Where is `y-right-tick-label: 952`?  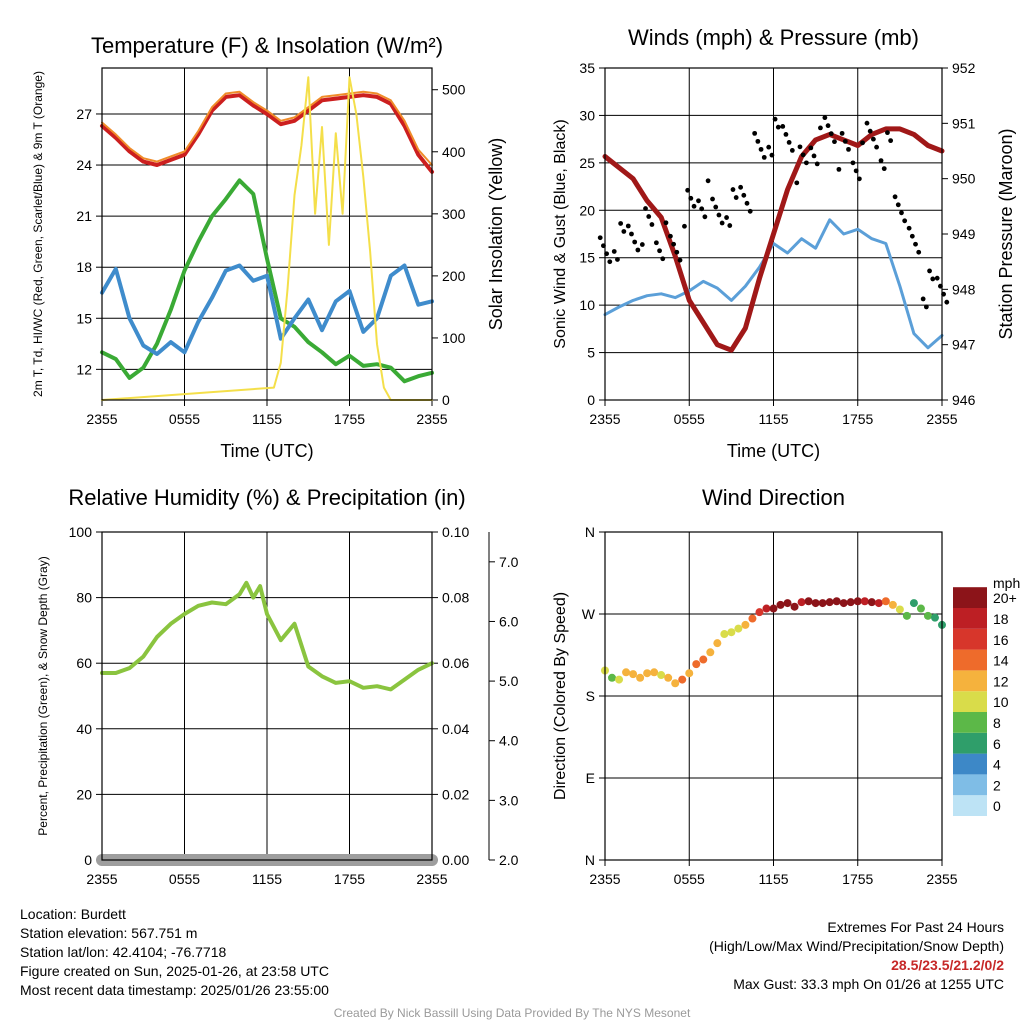 y-right-tick-label: 952 is located at coordinates (964, 68).